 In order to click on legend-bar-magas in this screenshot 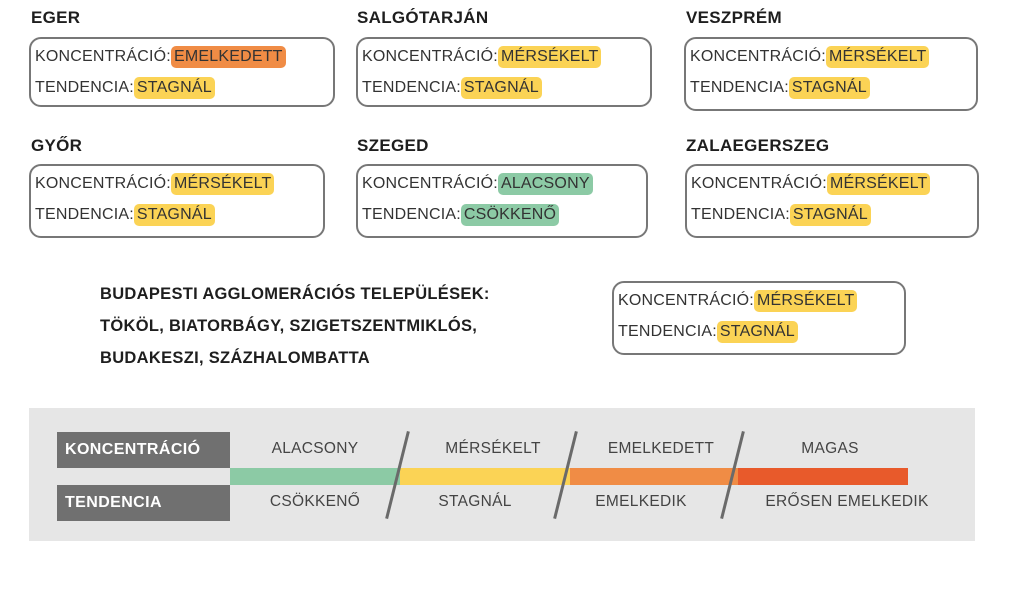, I will do `click(823, 476)`.